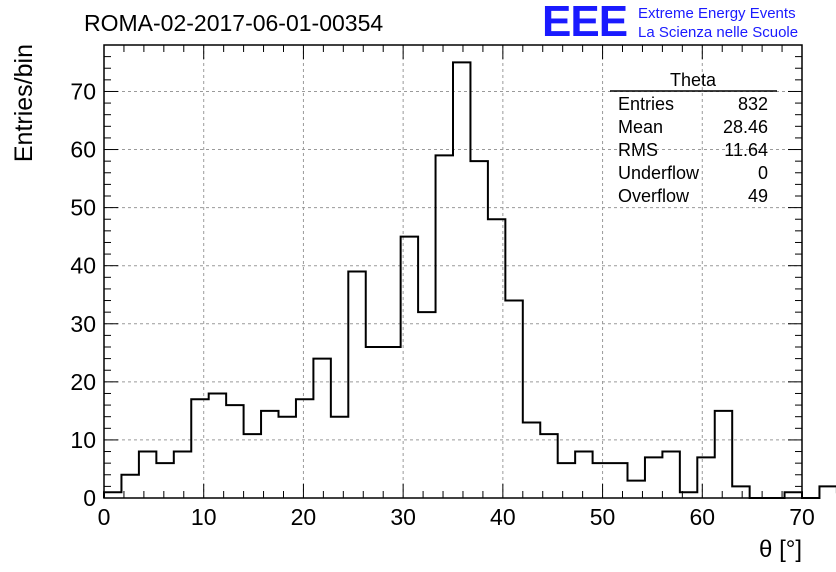  I want to click on logo-mark: EEE, so click(585, 23).